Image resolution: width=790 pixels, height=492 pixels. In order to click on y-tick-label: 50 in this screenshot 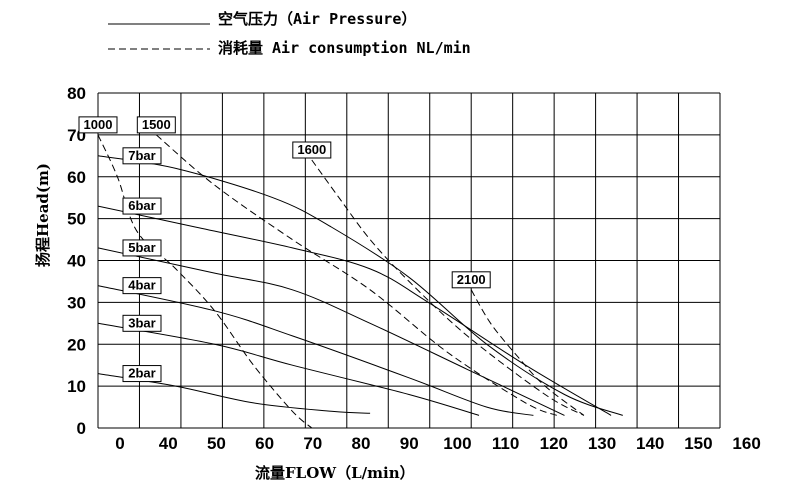, I will do `click(76, 219)`.